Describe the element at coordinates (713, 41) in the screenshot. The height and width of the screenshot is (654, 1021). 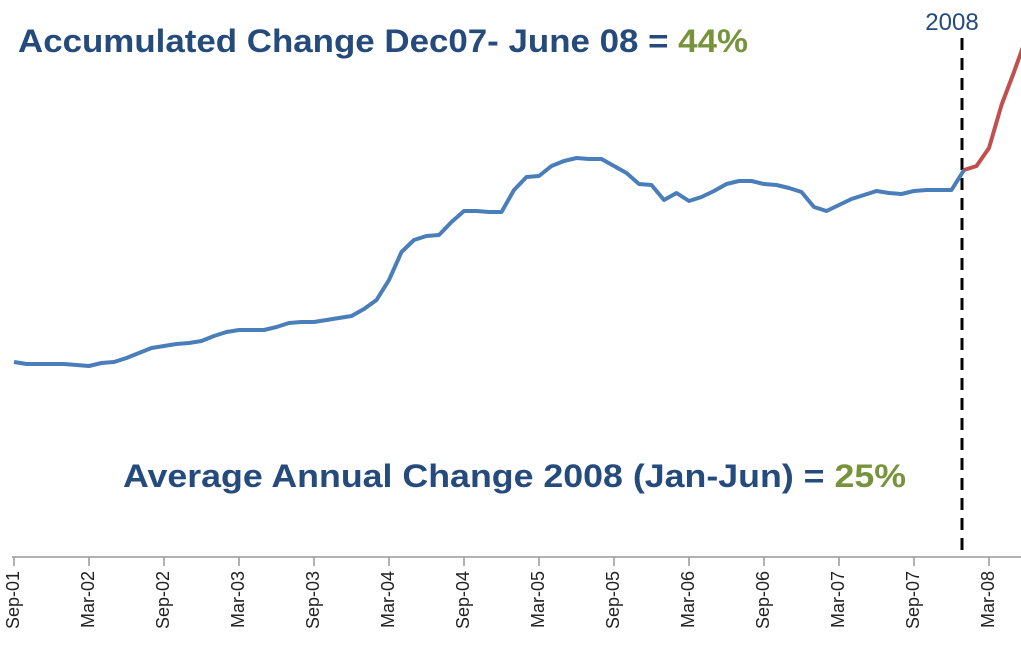
I see `annotation-highlight: 44%` at that location.